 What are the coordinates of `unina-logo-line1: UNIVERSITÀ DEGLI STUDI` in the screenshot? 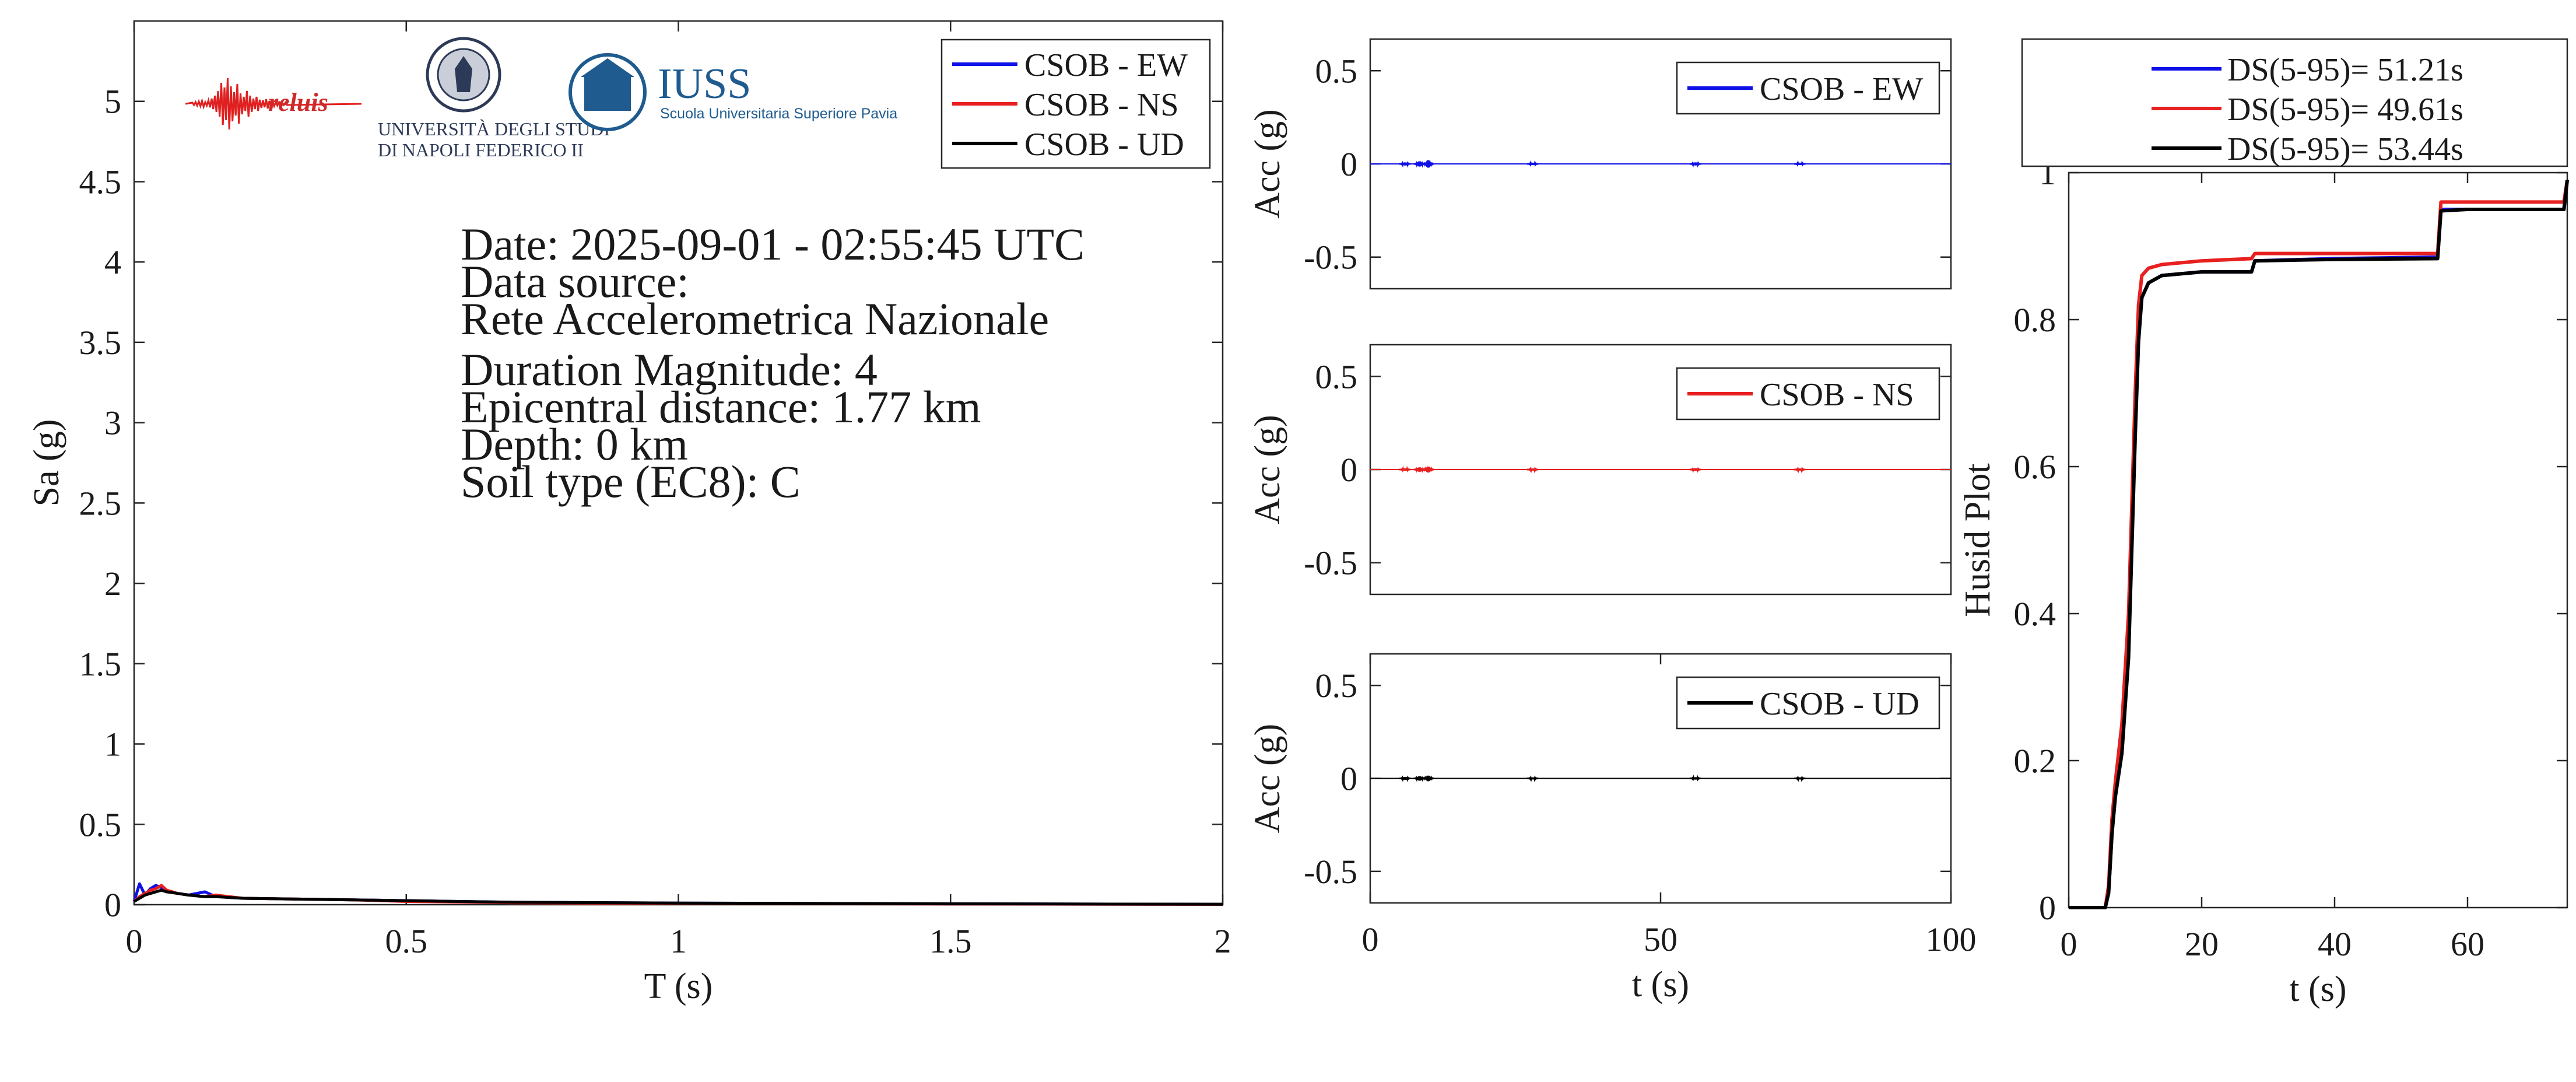 It's located at (494, 128).